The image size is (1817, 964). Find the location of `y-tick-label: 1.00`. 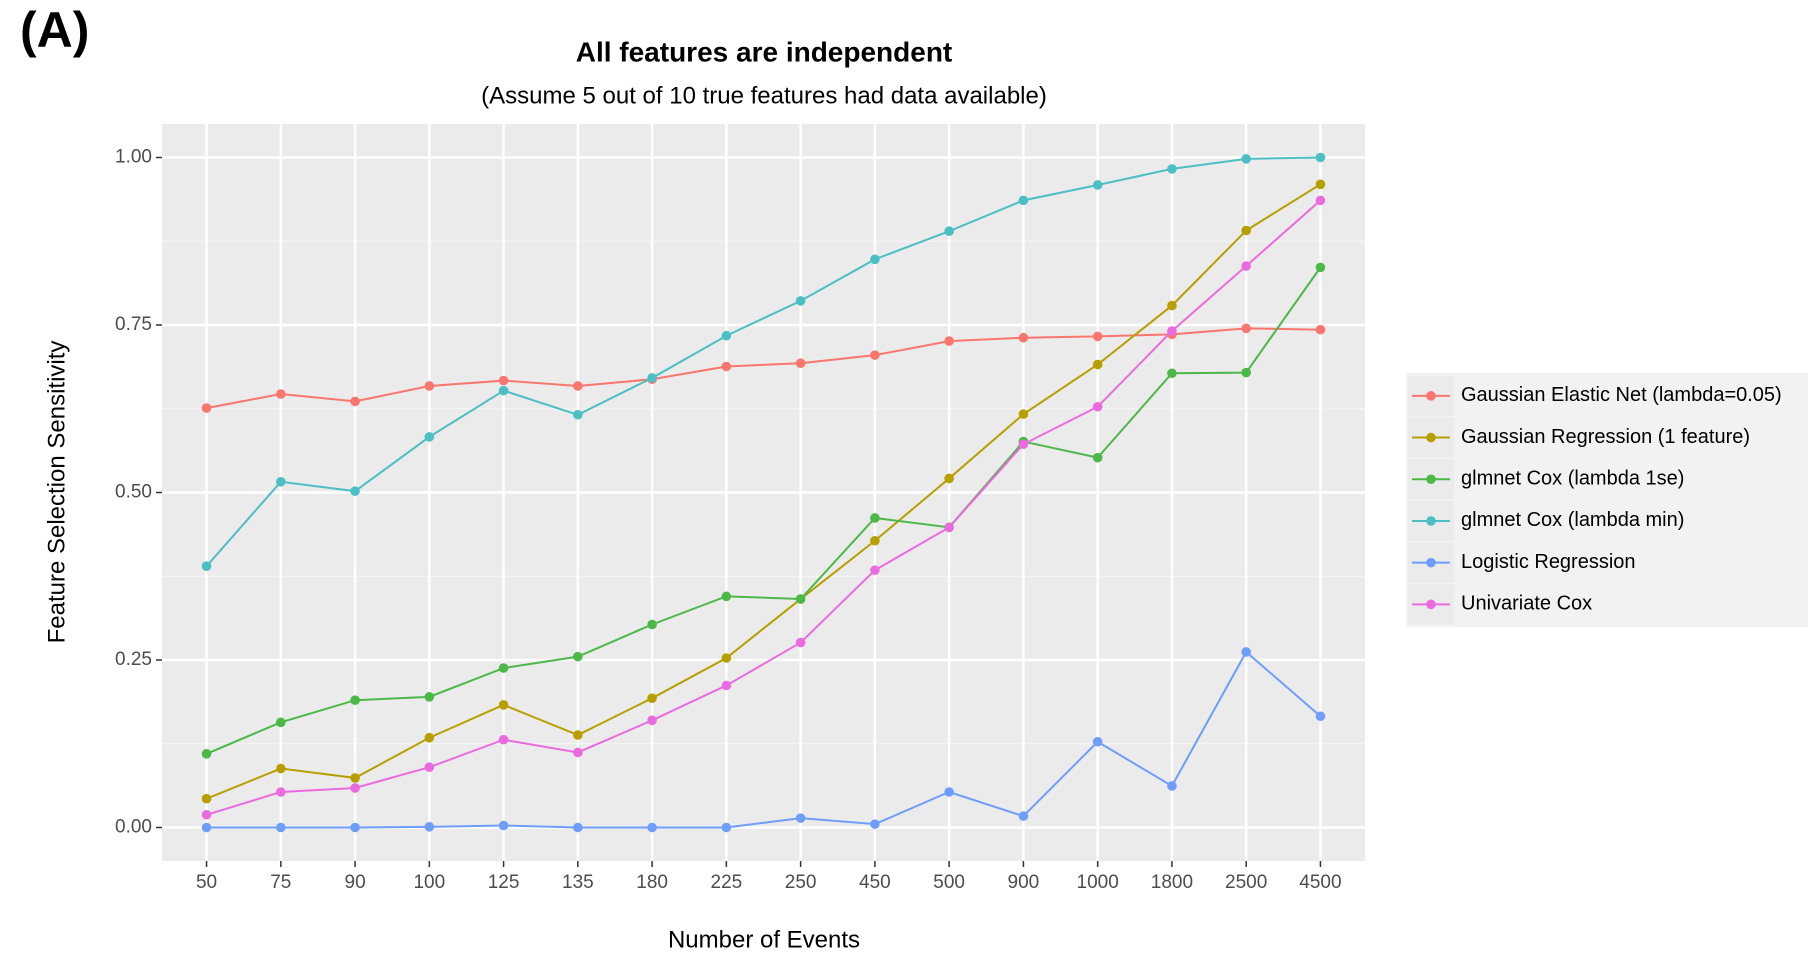

y-tick-label: 1.00 is located at coordinates (133, 157).